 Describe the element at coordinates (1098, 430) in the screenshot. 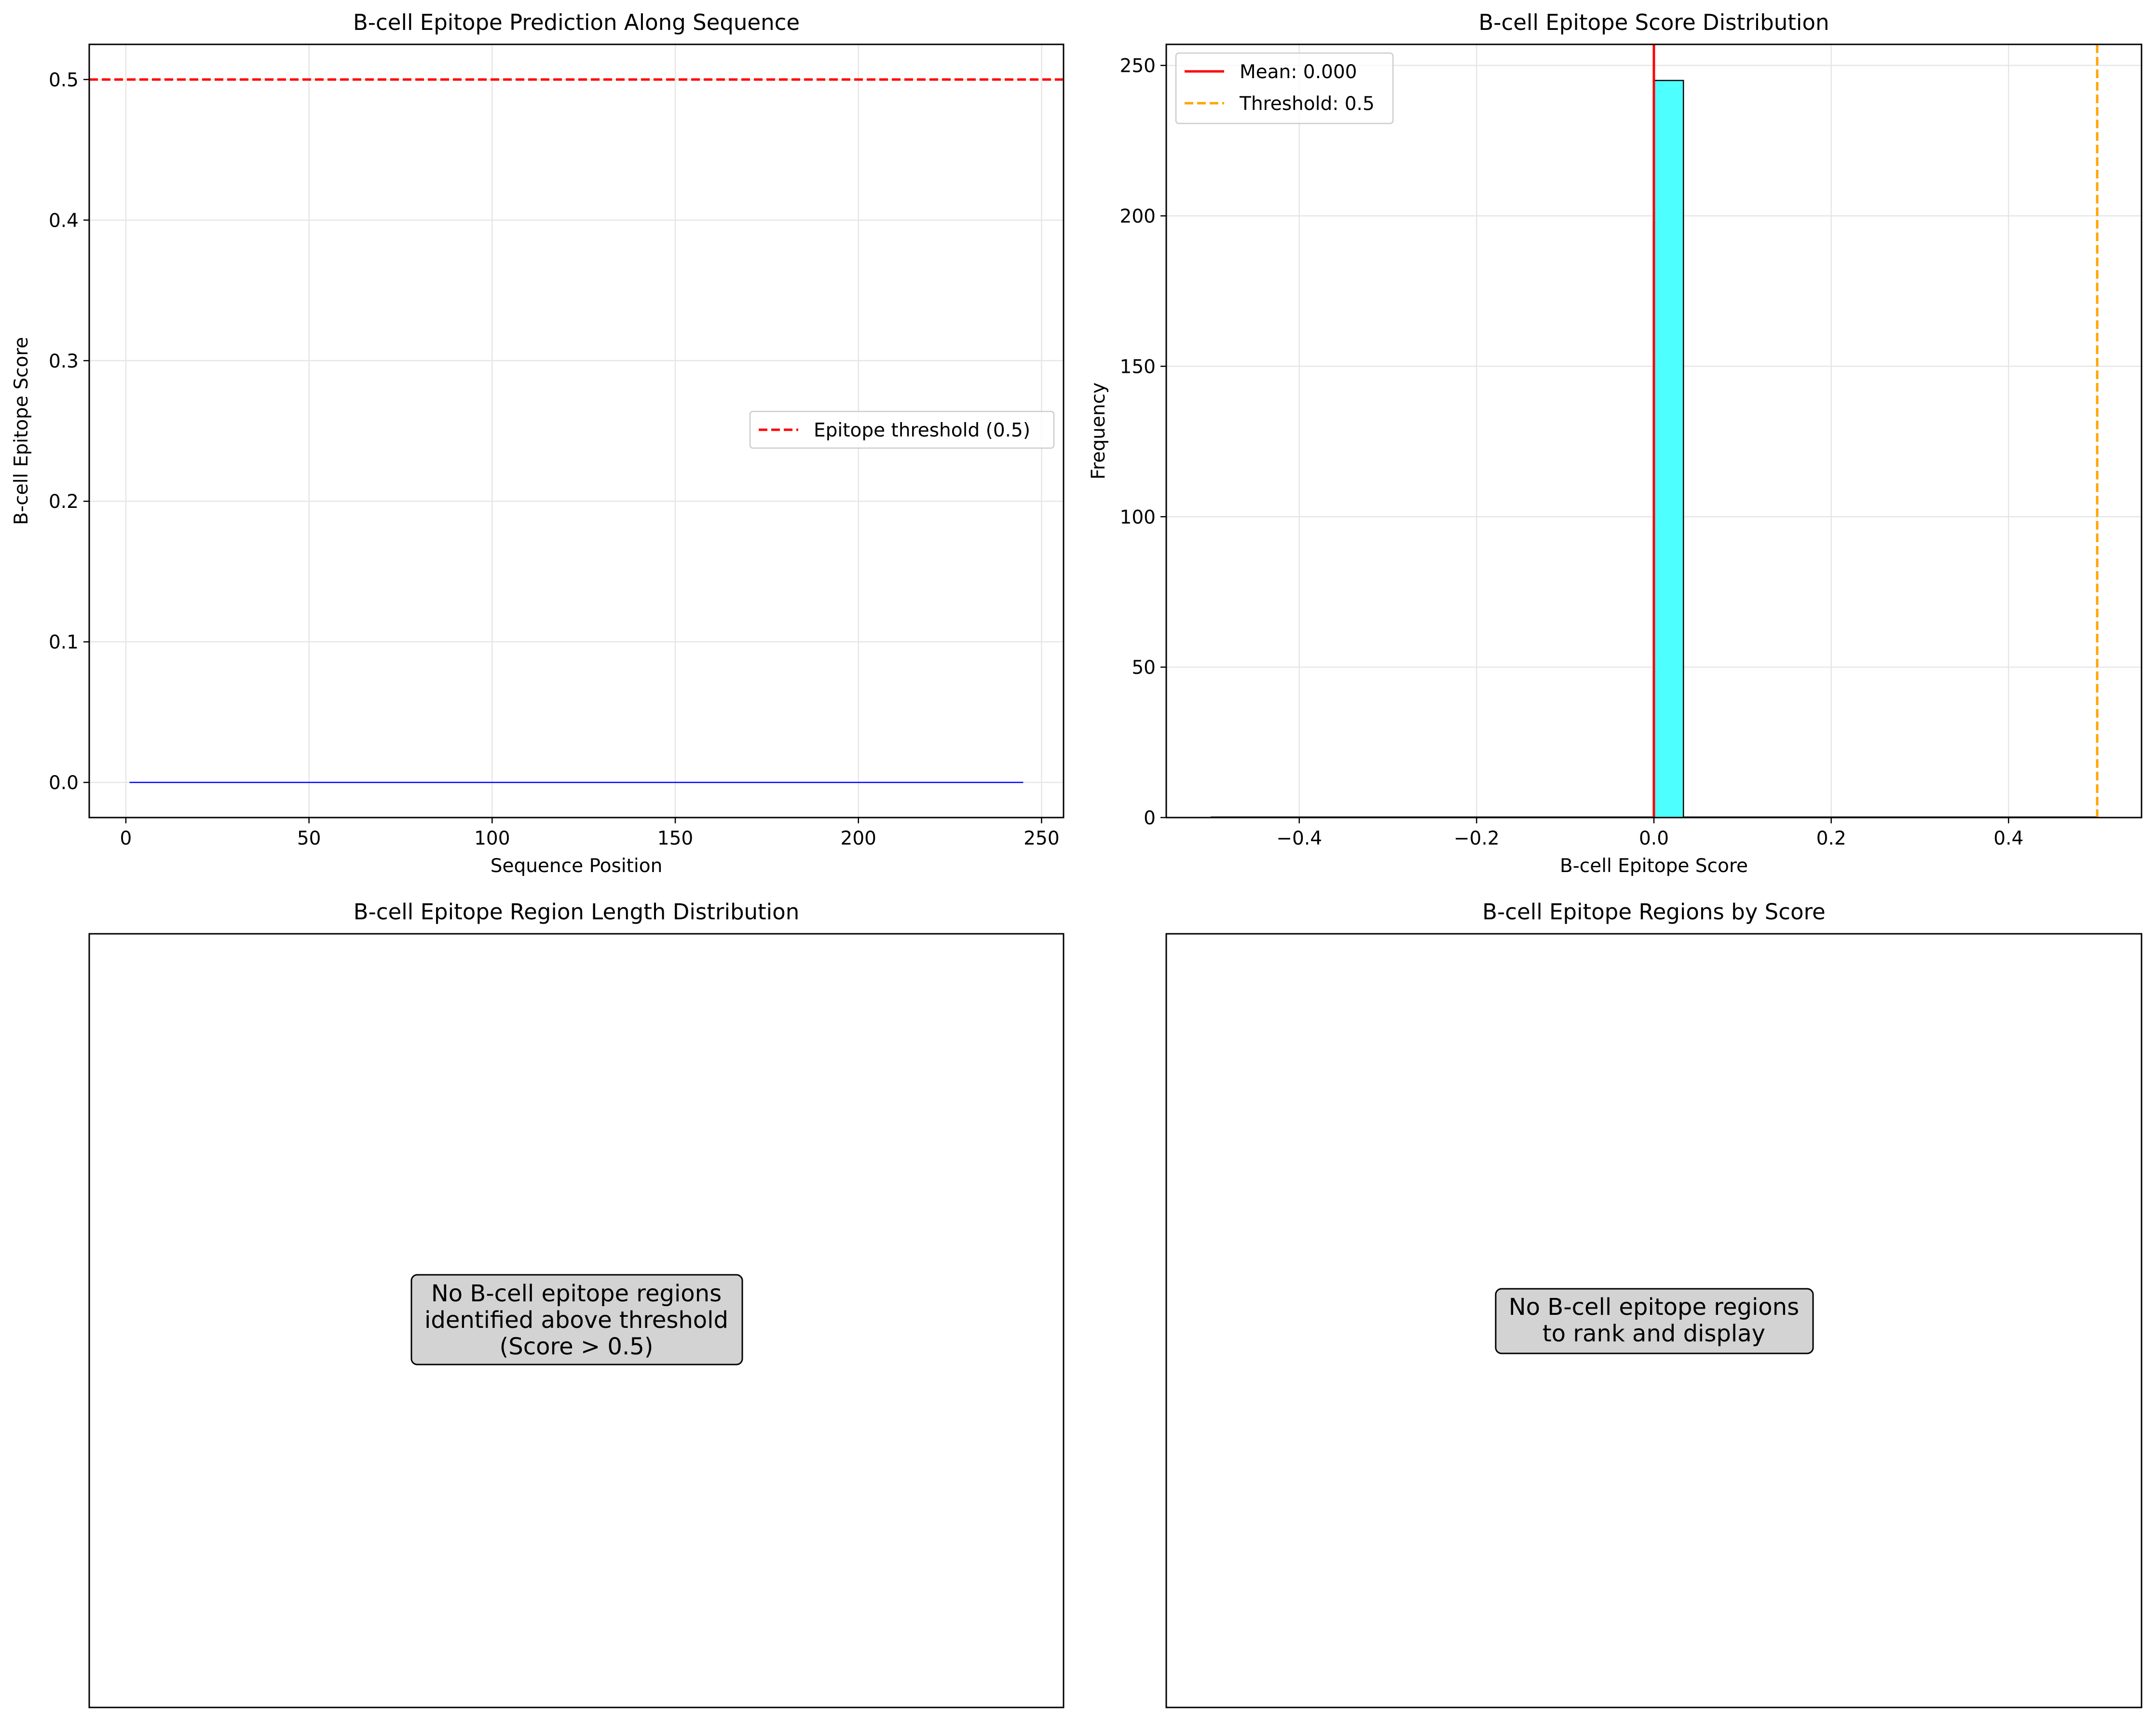

I see `y-axis-label: Frequency` at that location.